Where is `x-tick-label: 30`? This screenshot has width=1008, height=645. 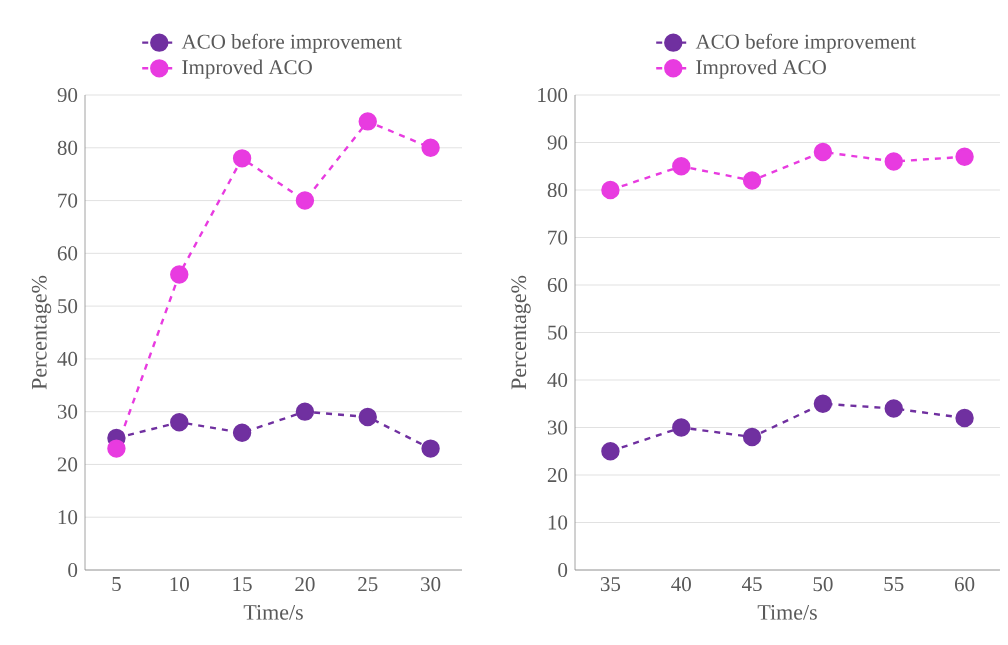 x-tick-label: 30 is located at coordinates (431, 584).